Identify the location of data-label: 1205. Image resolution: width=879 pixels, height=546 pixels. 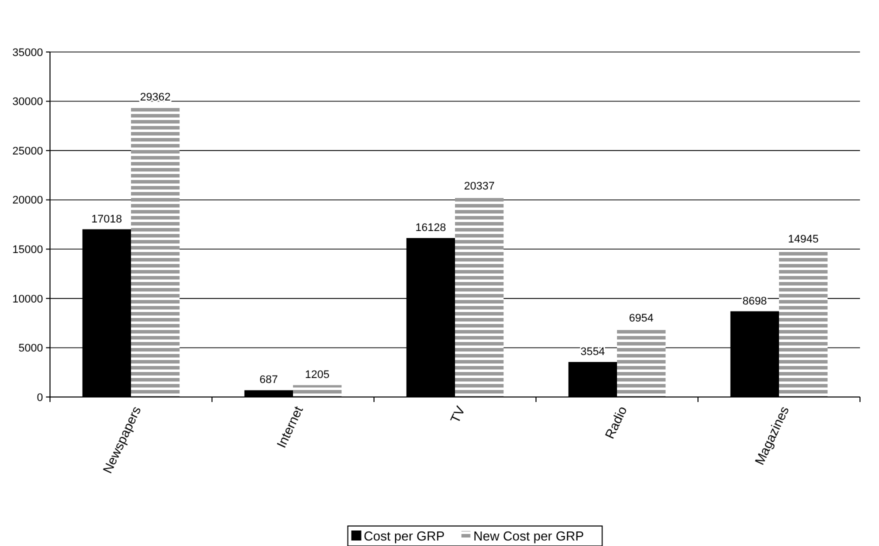
(317, 375).